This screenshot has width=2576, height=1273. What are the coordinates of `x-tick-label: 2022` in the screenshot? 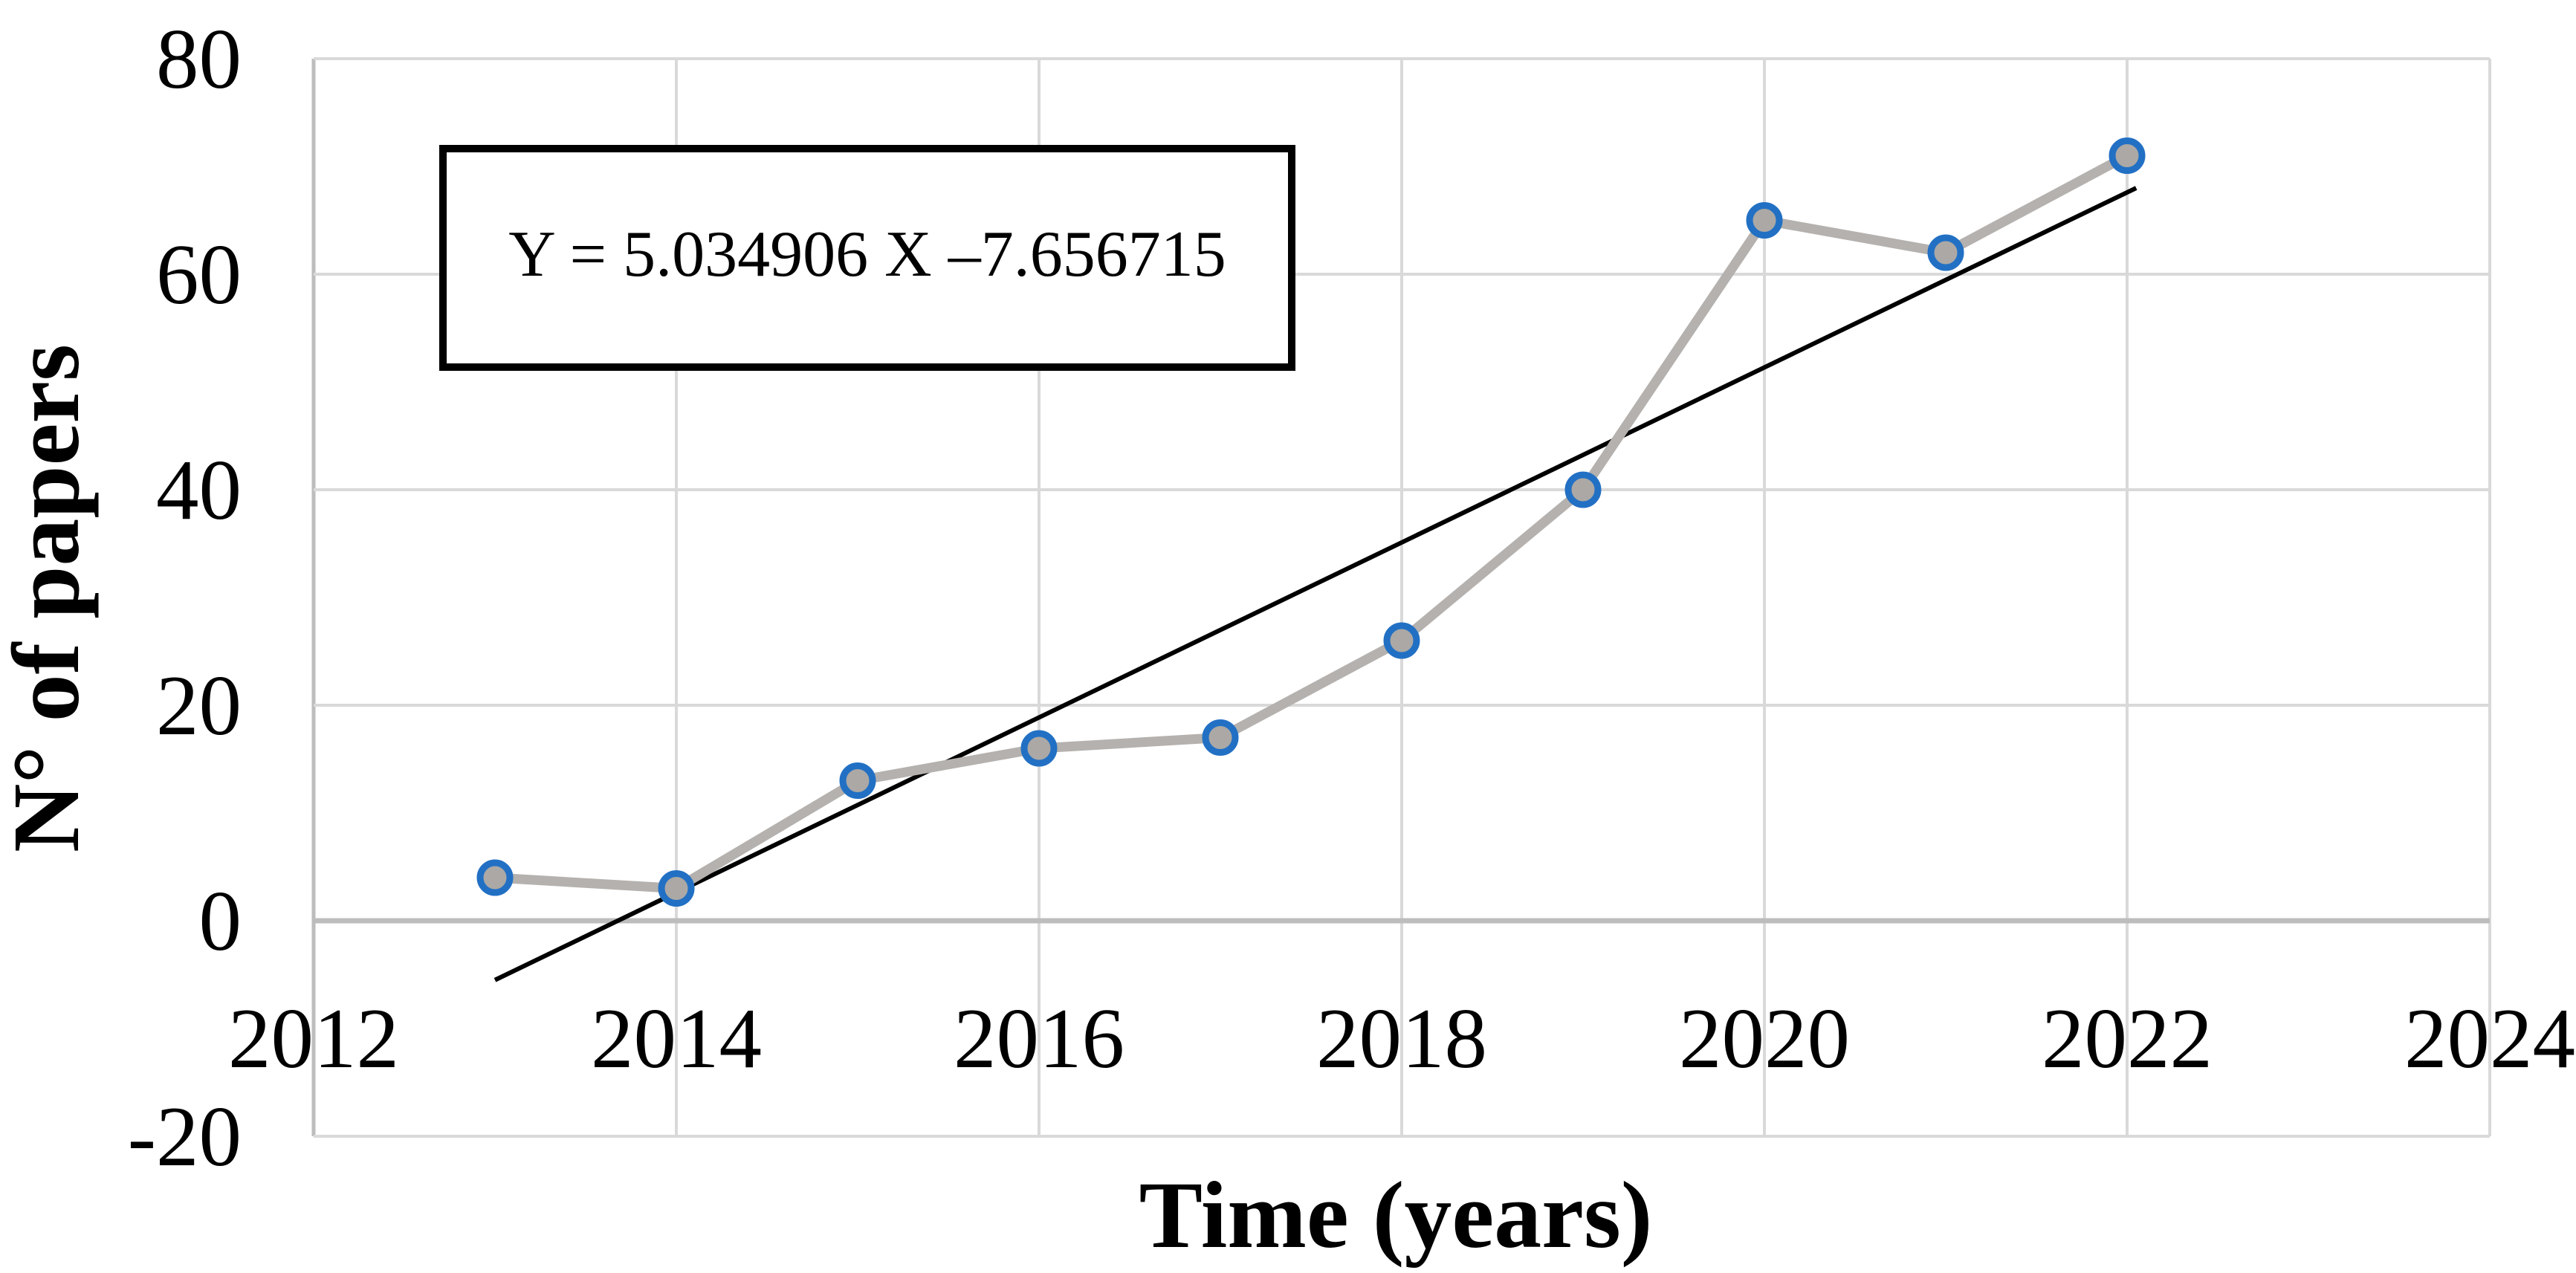 It's located at (2128, 1038).